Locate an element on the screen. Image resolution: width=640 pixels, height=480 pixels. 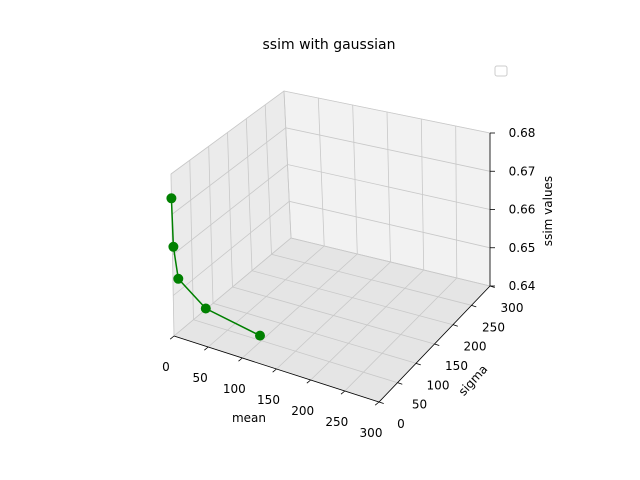
z-tick-label: 0.68 is located at coordinates (522, 133).